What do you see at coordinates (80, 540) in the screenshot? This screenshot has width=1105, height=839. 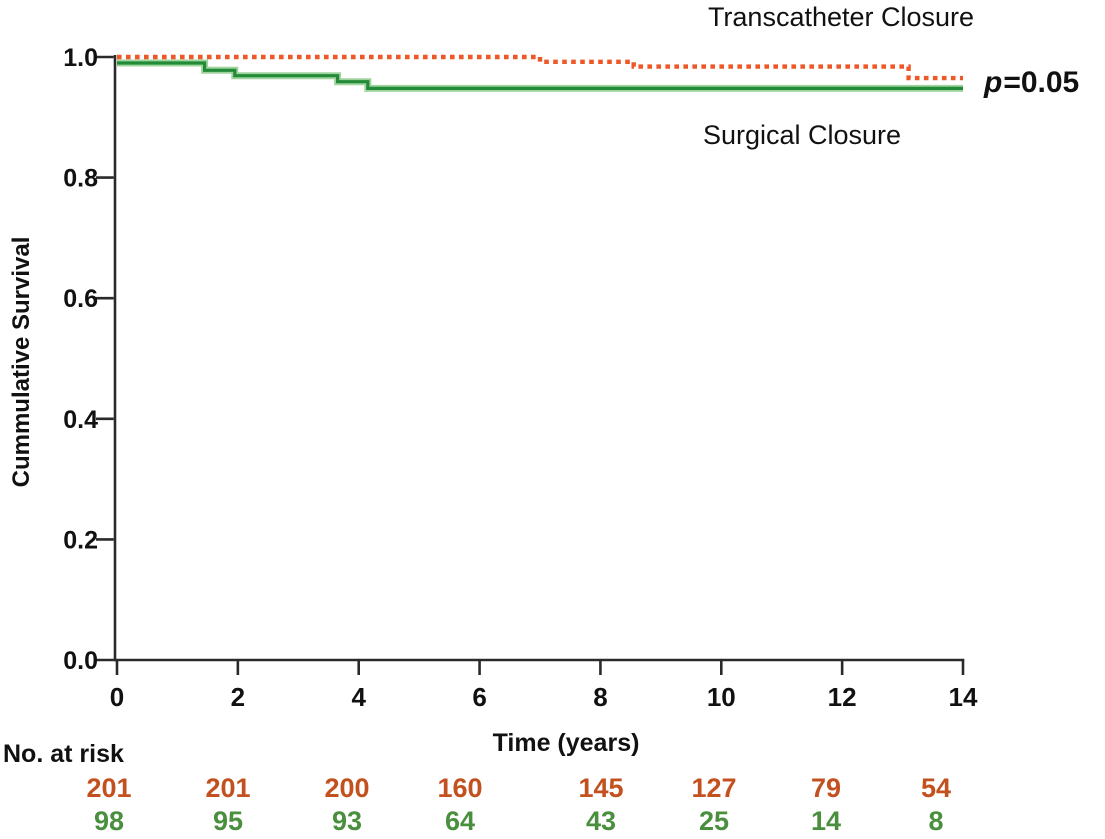 I see `y-tick-label-0.2: 0.2` at bounding box center [80, 540].